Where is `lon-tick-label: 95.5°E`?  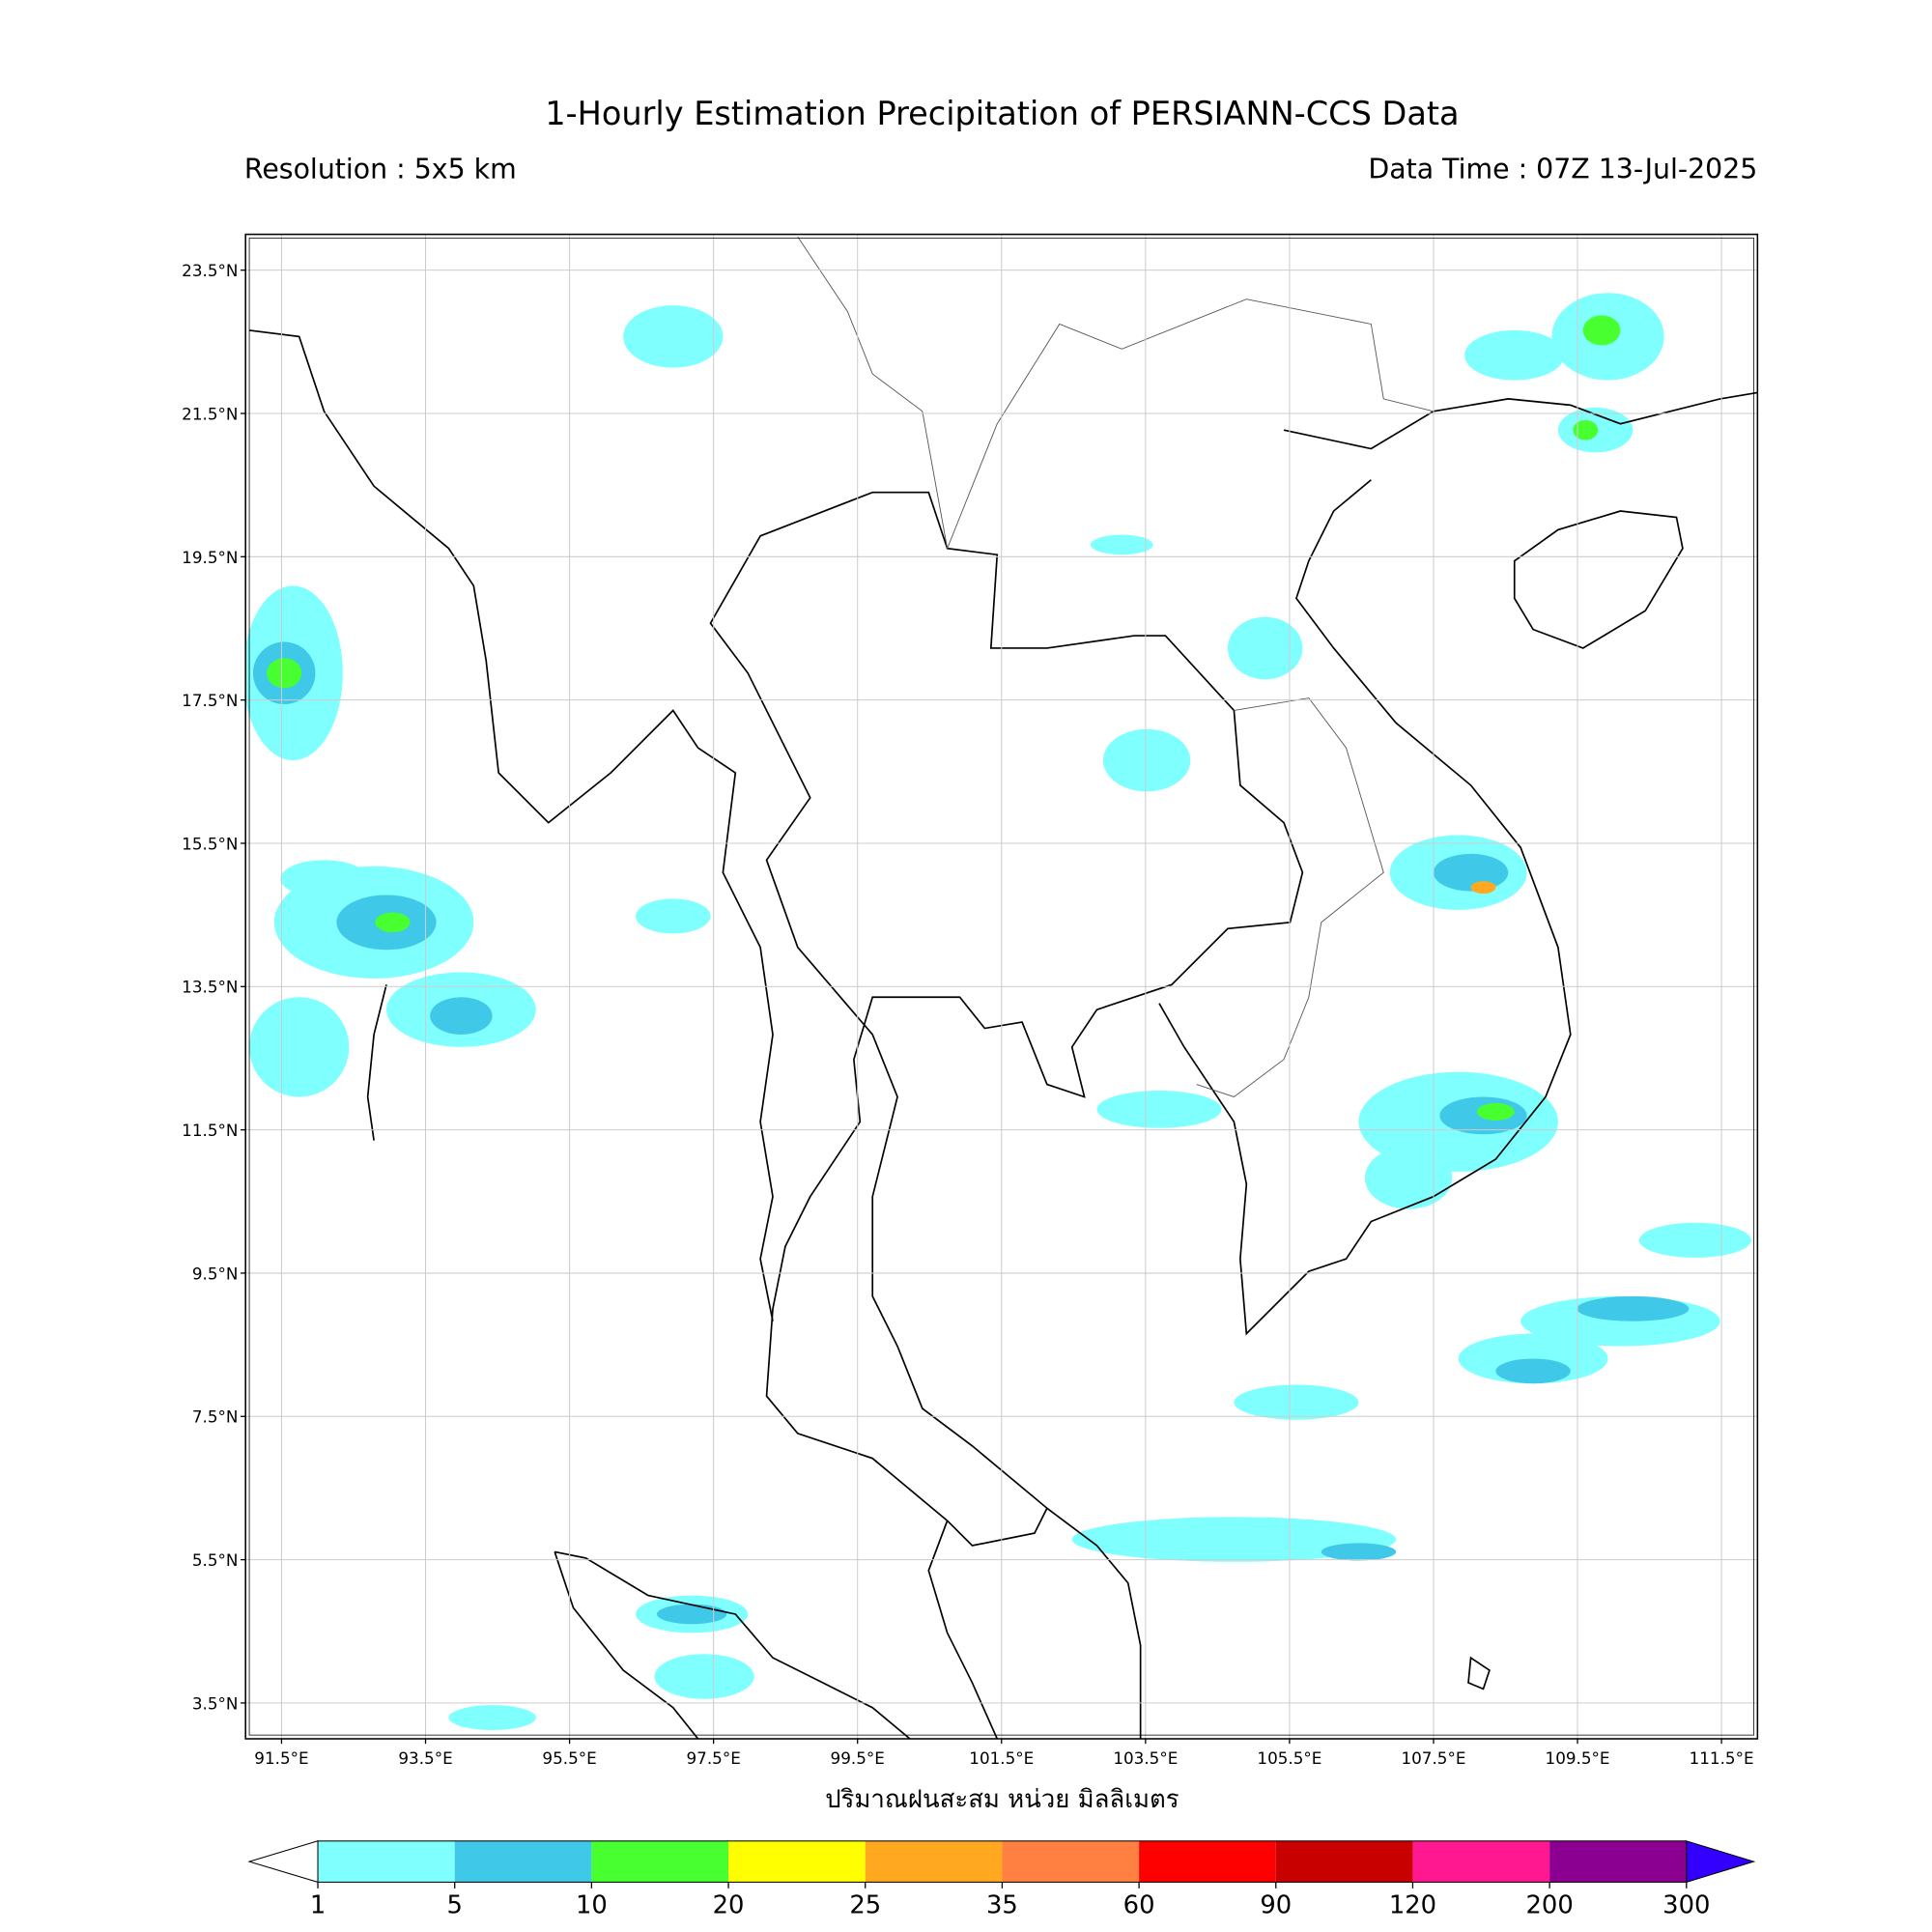 lon-tick-label: 95.5°E is located at coordinates (569, 1758).